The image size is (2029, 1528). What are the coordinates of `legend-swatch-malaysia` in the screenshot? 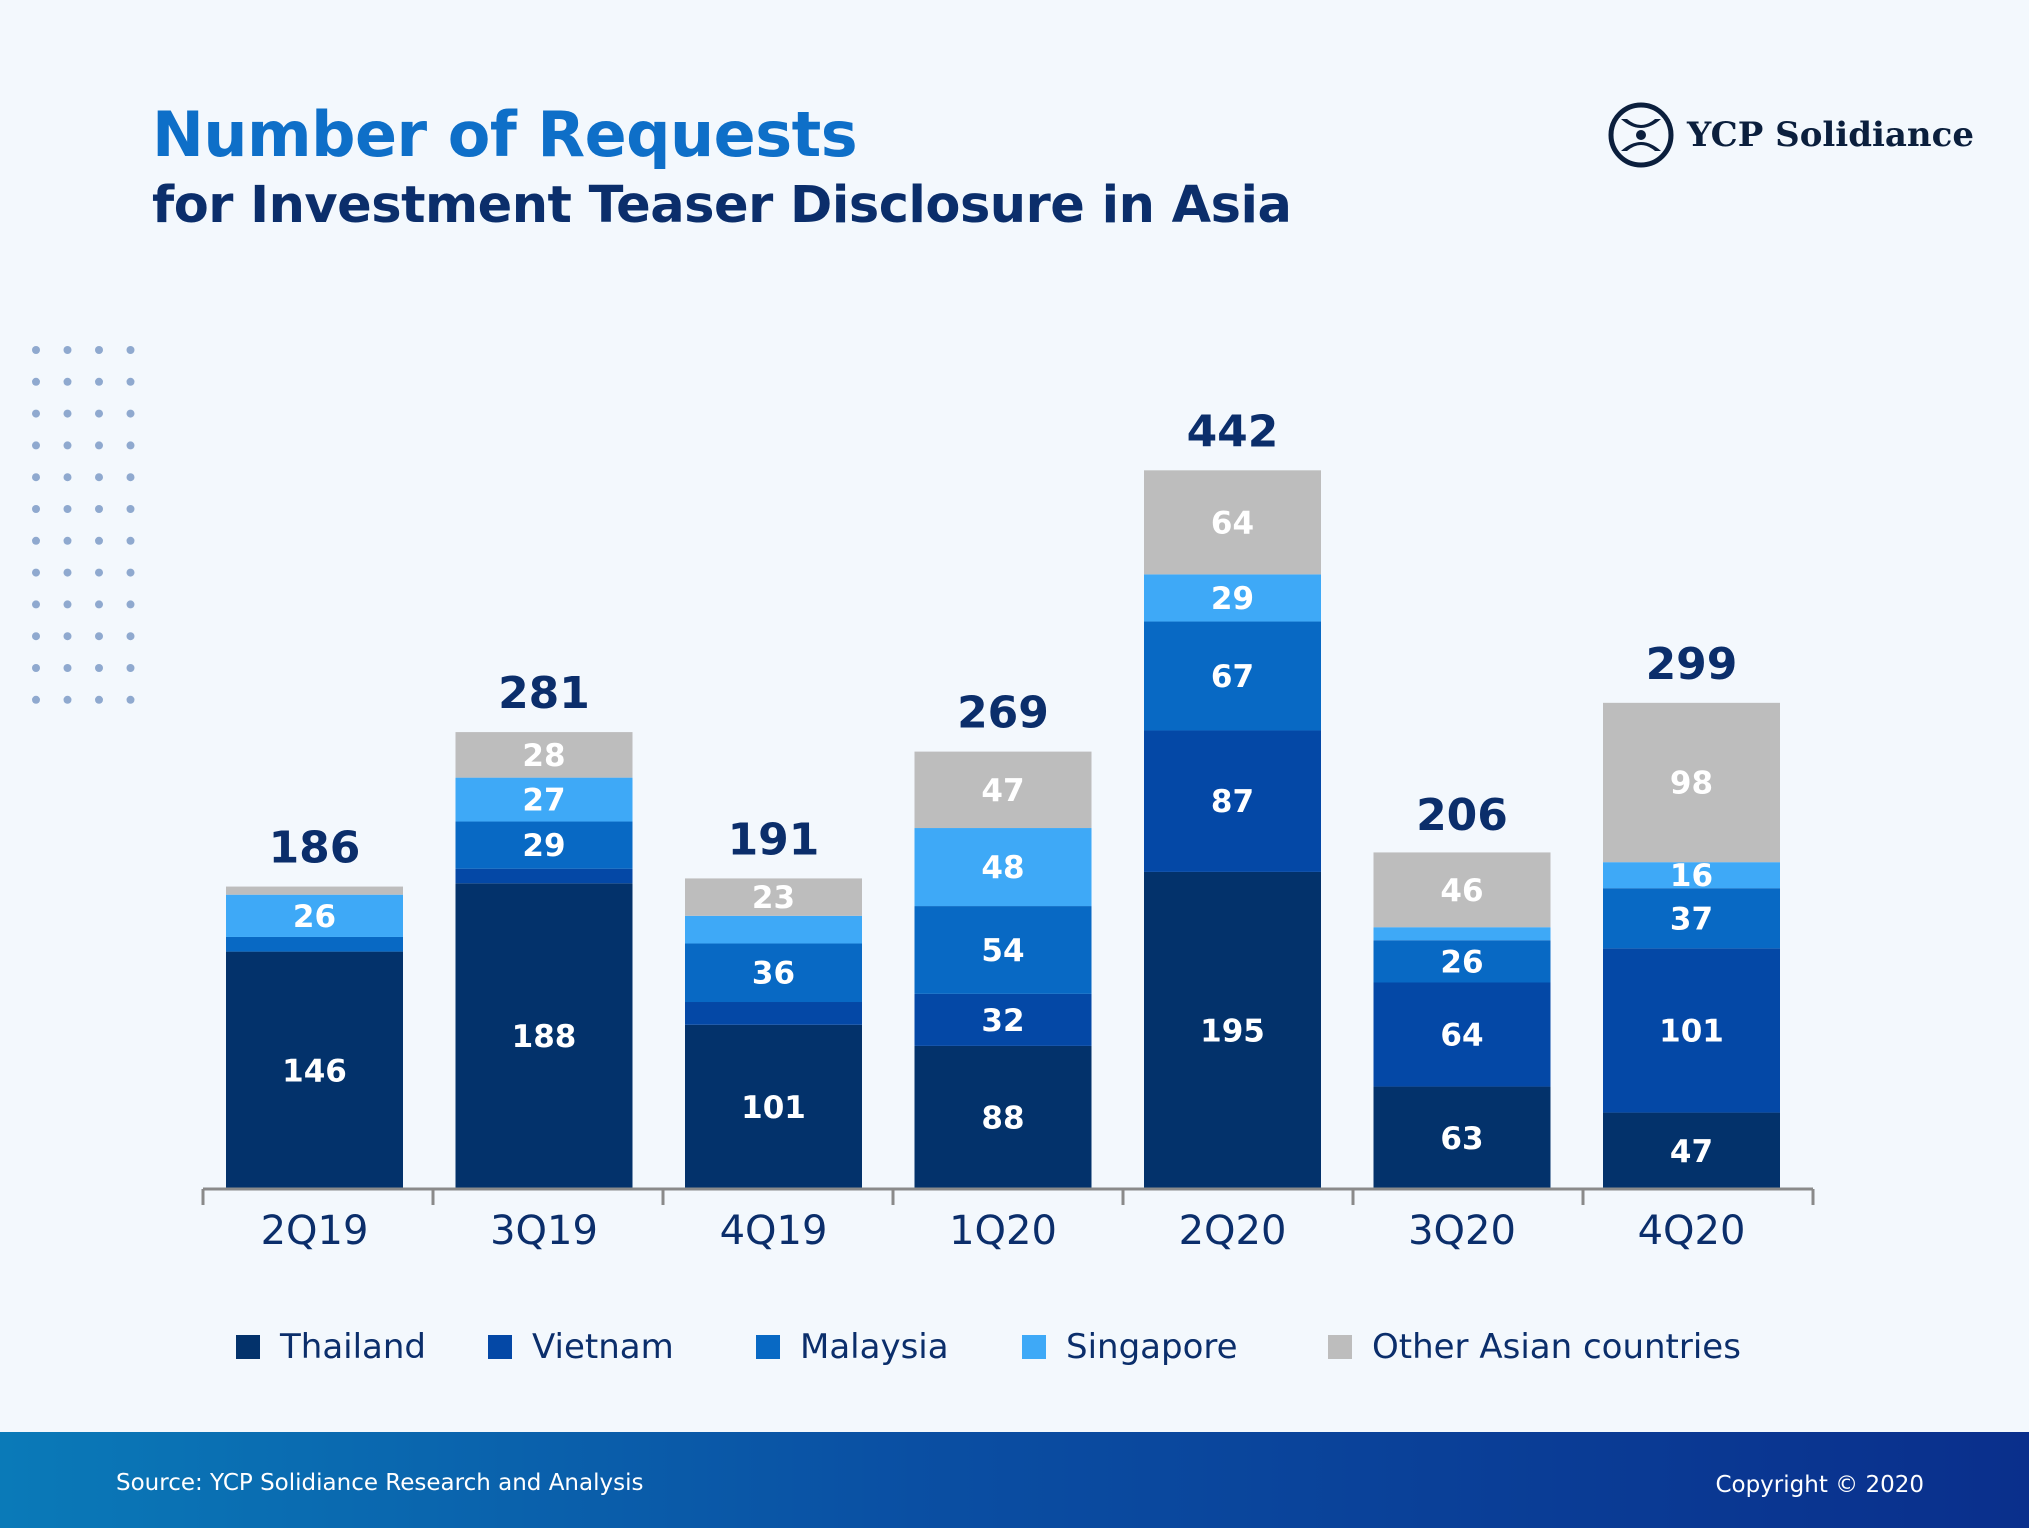 It's located at (768, 1347).